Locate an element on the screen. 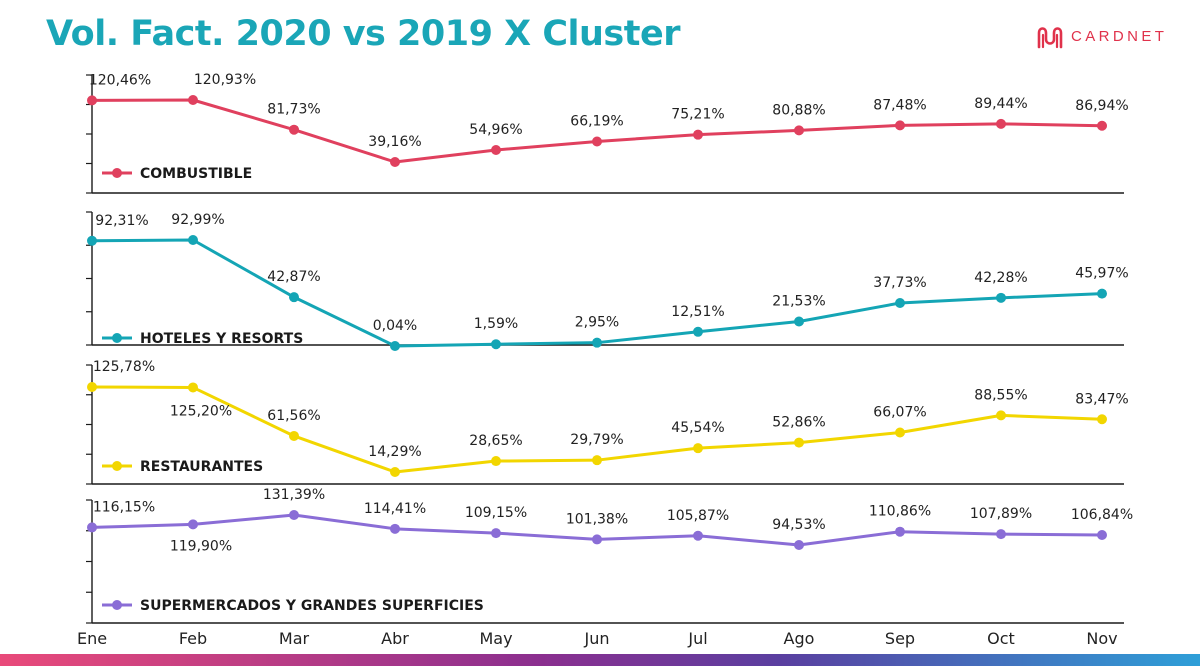 This screenshot has height=666, width=1200. data-label-restaurantes: 52,86% is located at coordinates (798, 423).